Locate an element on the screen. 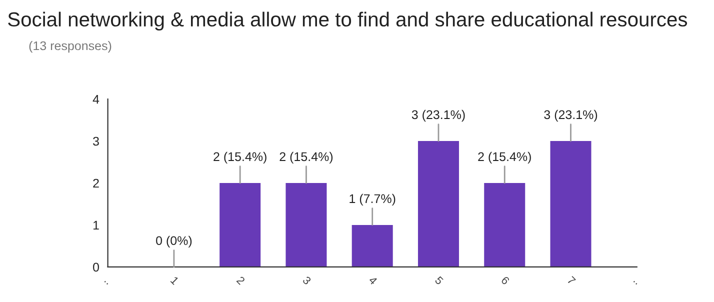  y-tick-label: 1 is located at coordinates (96, 225).